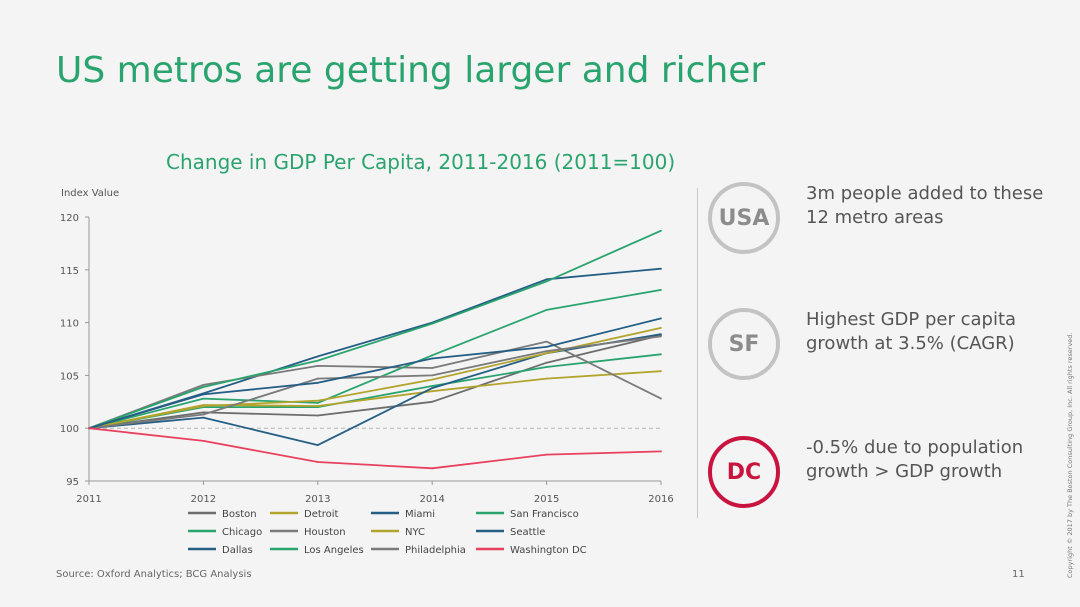 The width and height of the screenshot is (1080, 607). What do you see at coordinates (203, 499) in the screenshot?
I see `x-tick-label: 2012` at bounding box center [203, 499].